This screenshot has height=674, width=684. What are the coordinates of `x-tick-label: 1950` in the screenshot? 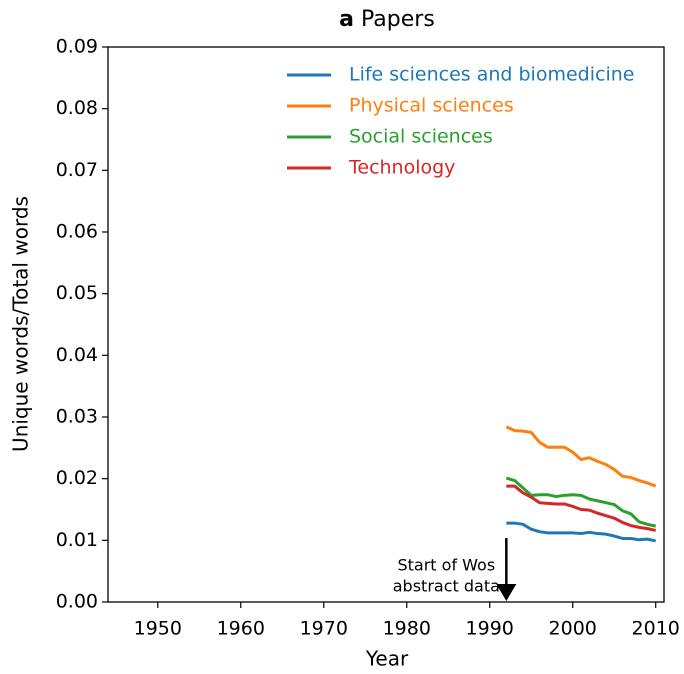 It's located at (158, 629).